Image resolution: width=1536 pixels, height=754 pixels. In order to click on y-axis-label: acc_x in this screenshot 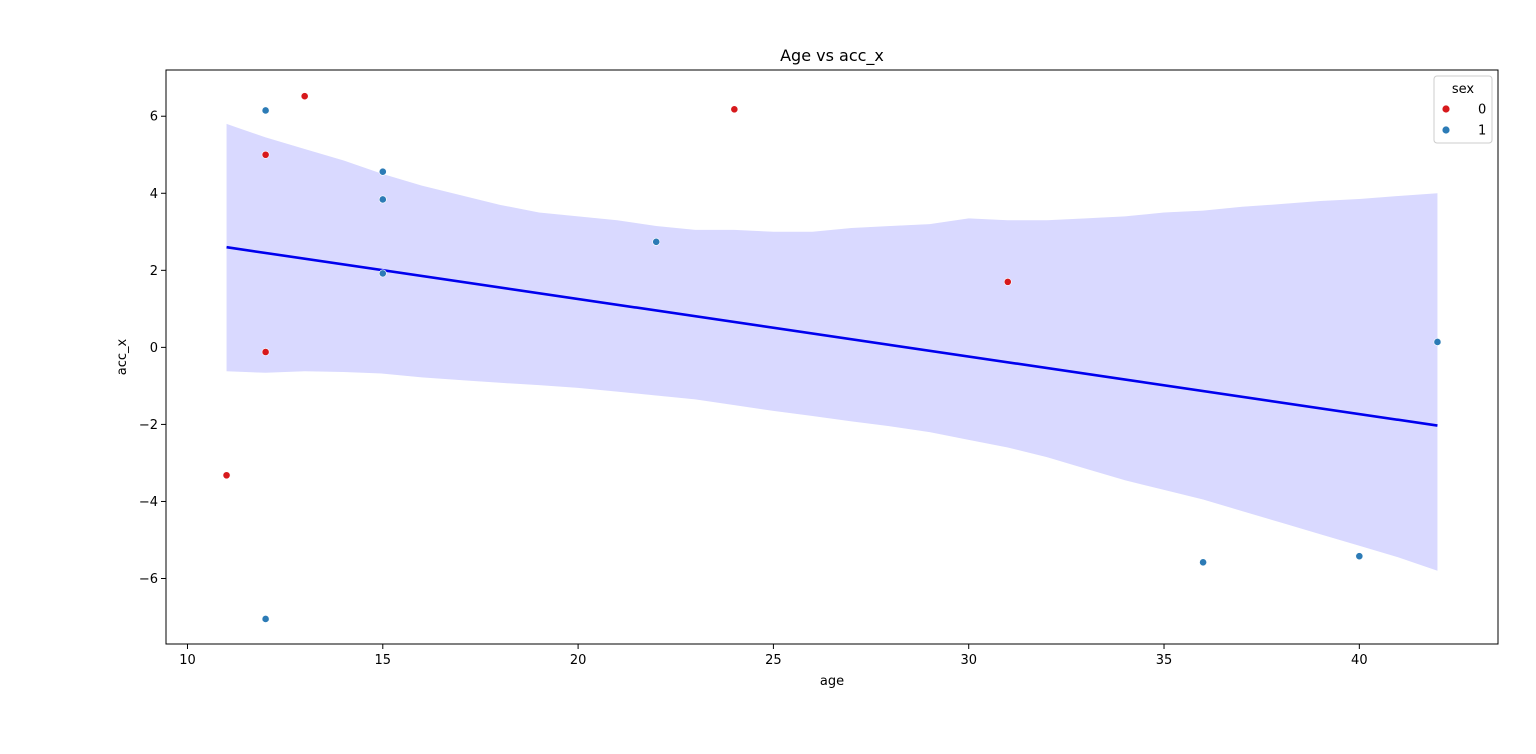, I will do `click(122, 356)`.